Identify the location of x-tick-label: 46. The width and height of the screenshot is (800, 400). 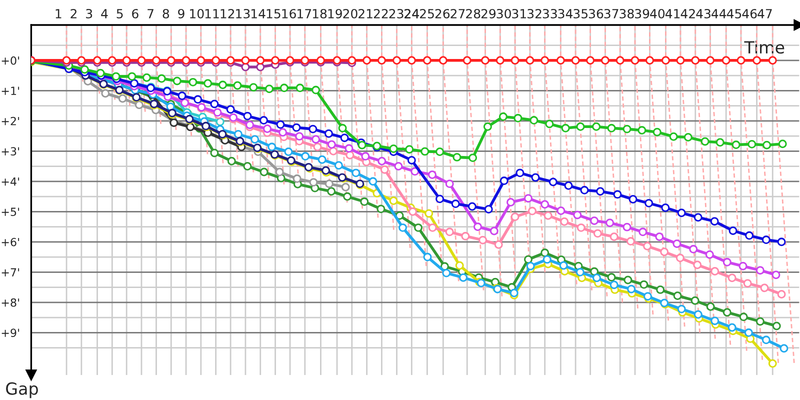
(749, 13).